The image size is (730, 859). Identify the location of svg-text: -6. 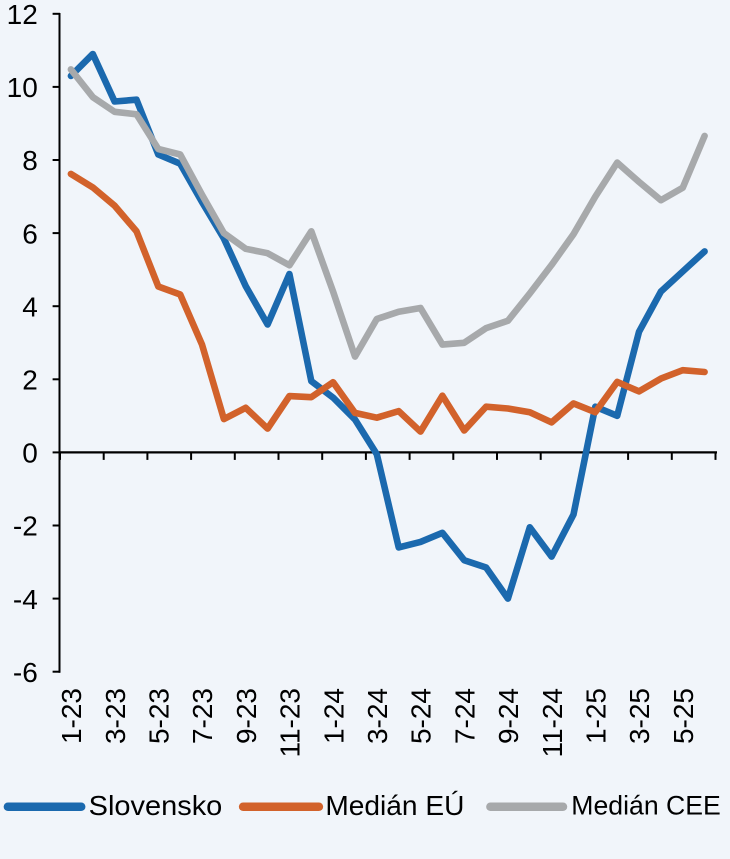
(25, 672).